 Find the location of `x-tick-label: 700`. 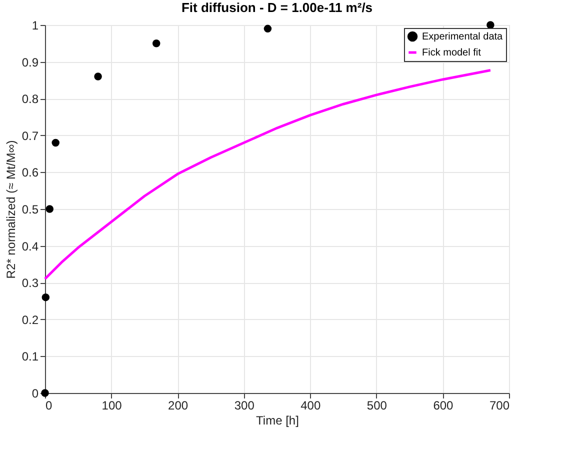

x-tick-label: 700 is located at coordinates (499, 405).